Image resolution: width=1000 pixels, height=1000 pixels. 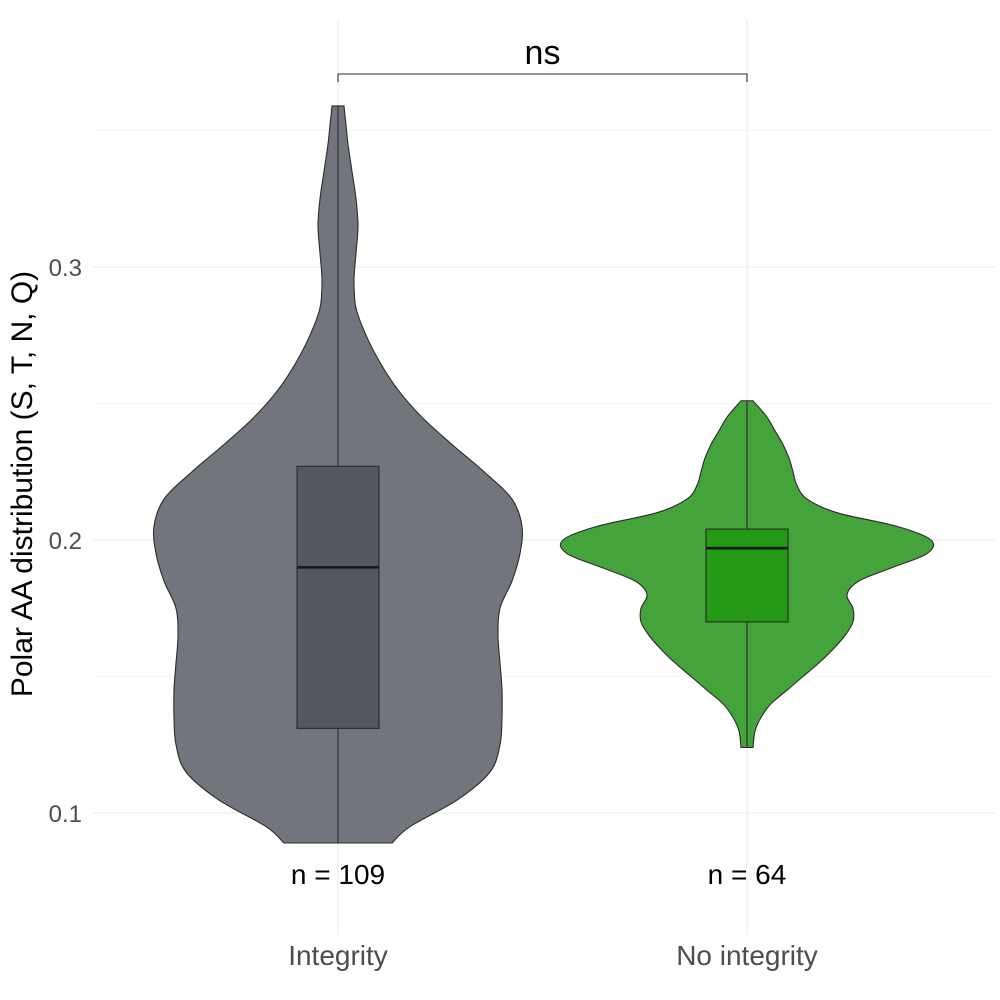 What do you see at coordinates (542, 77) in the screenshot?
I see `significance-bracket` at bounding box center [542, 77].